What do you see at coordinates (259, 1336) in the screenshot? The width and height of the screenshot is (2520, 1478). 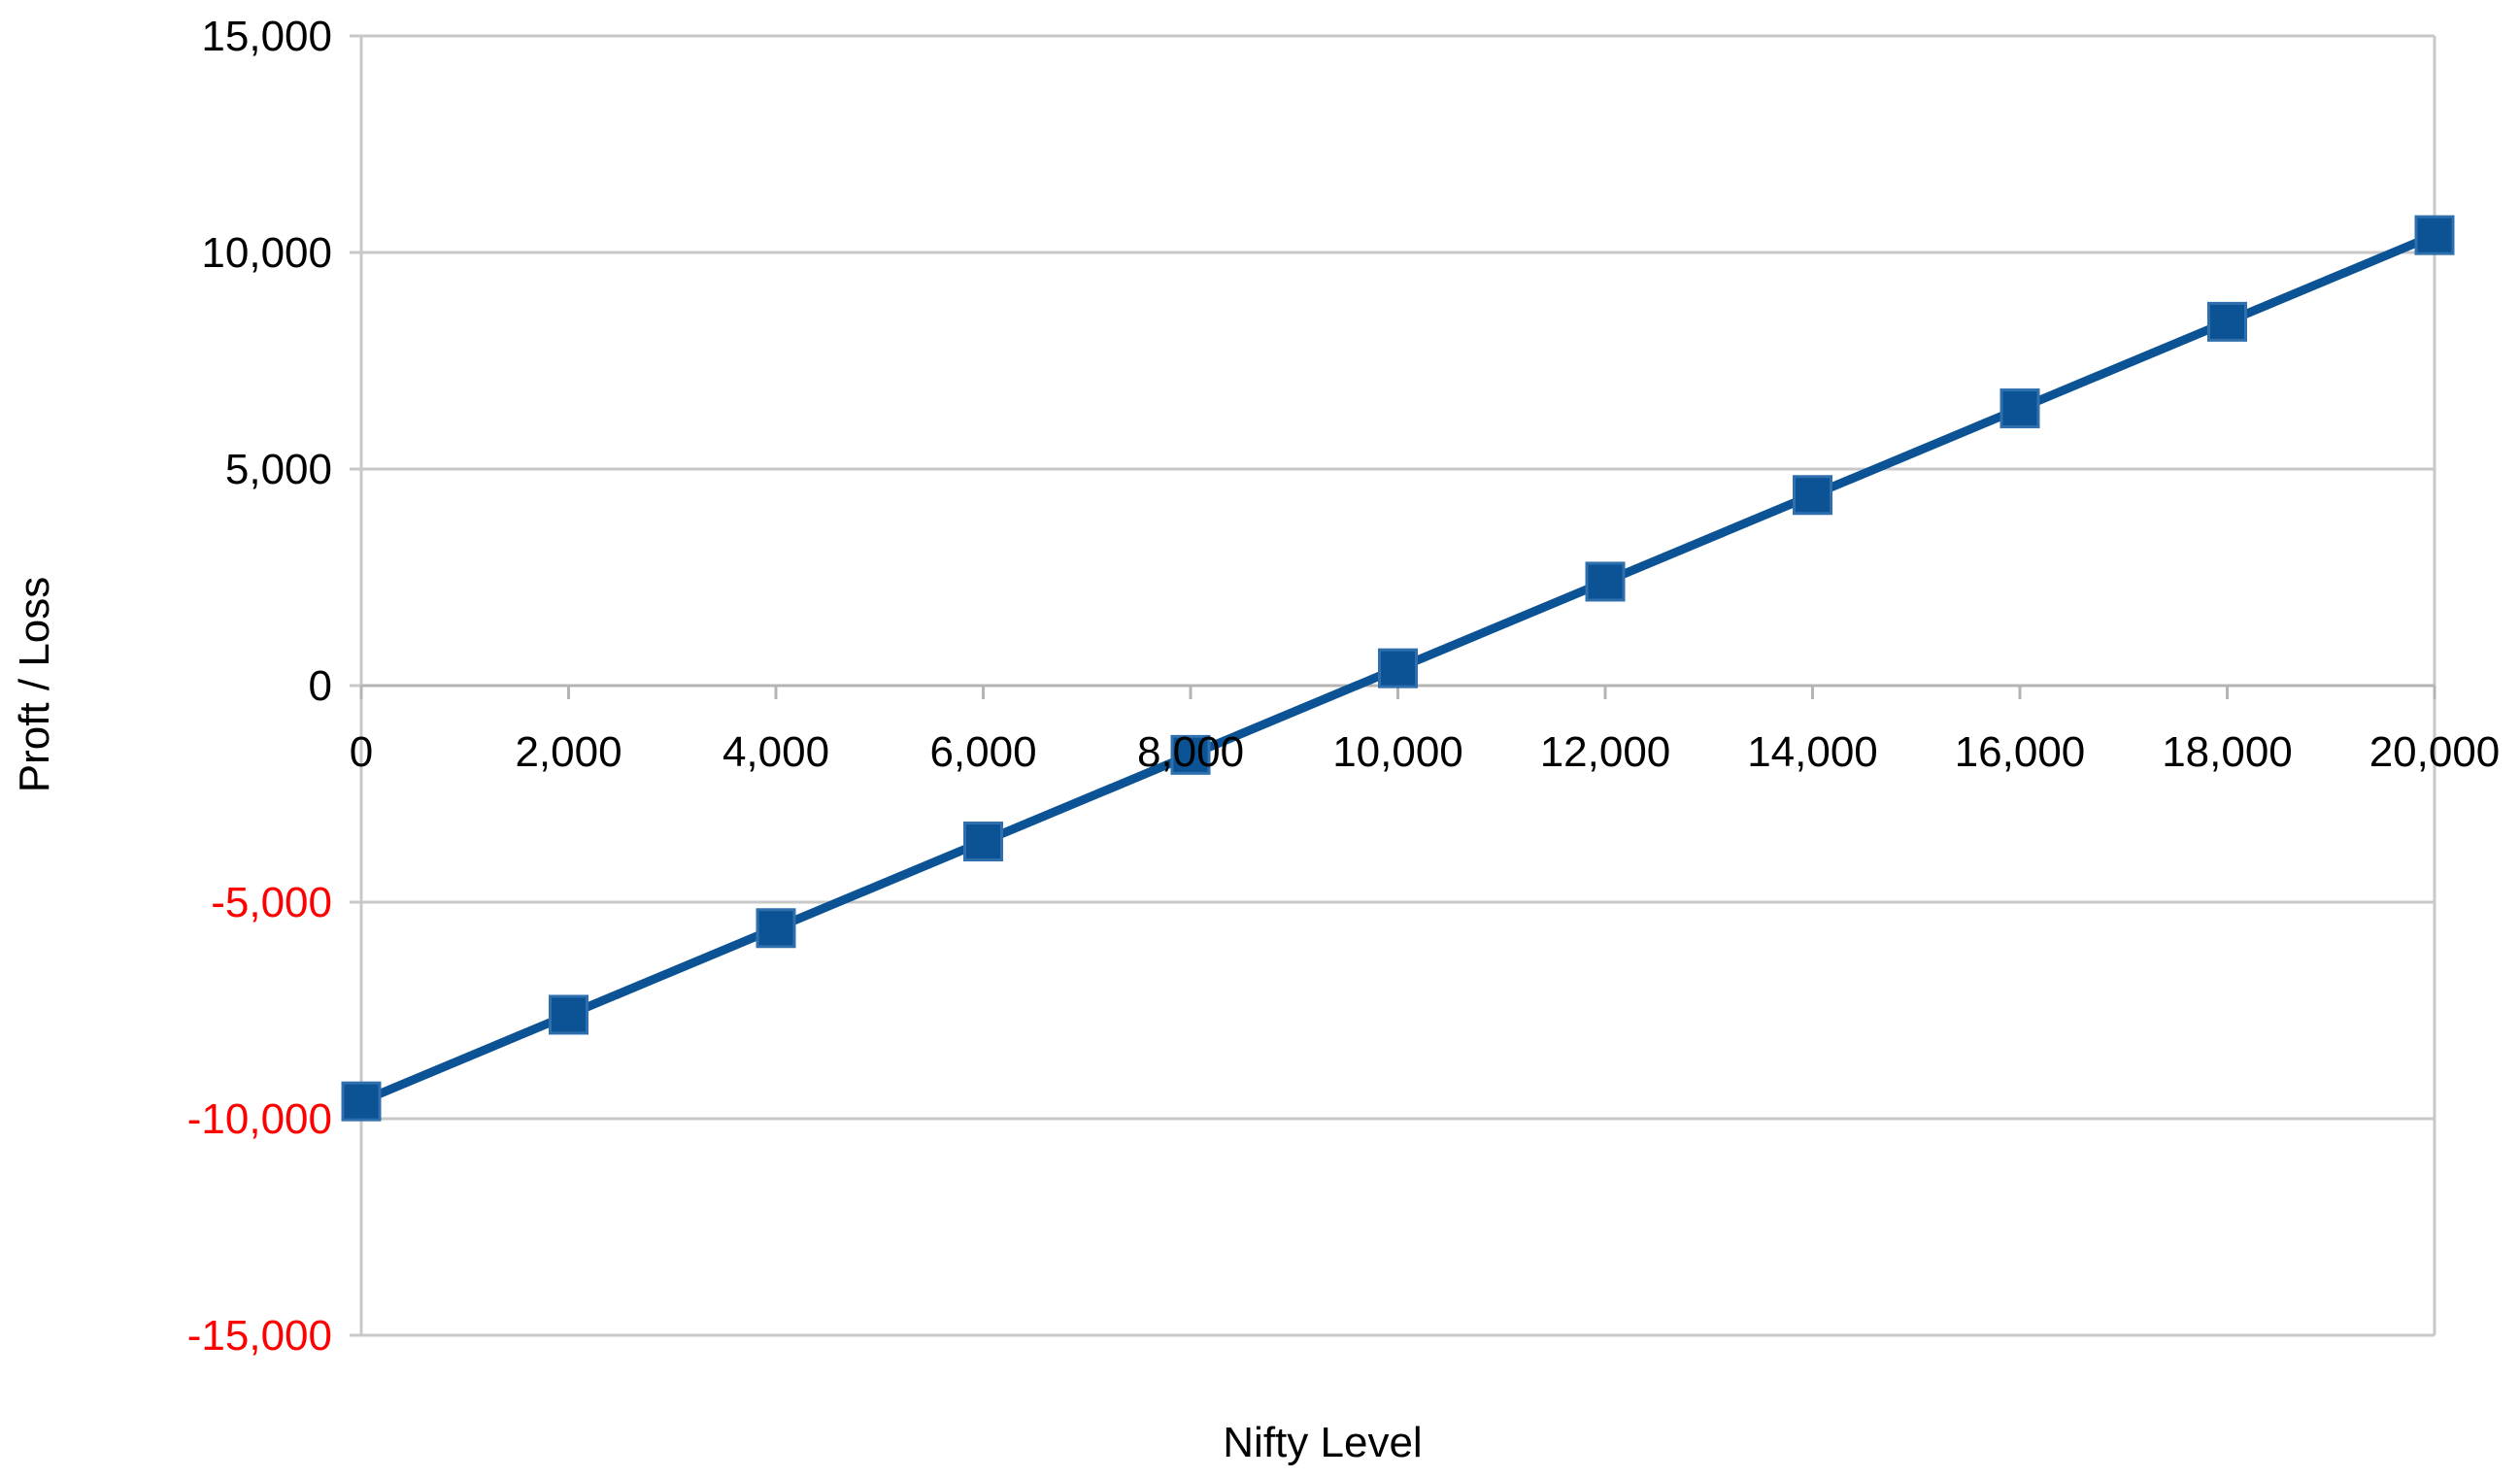 I see `y-tick-label: -15,000` at bounding box center [259, 1336].